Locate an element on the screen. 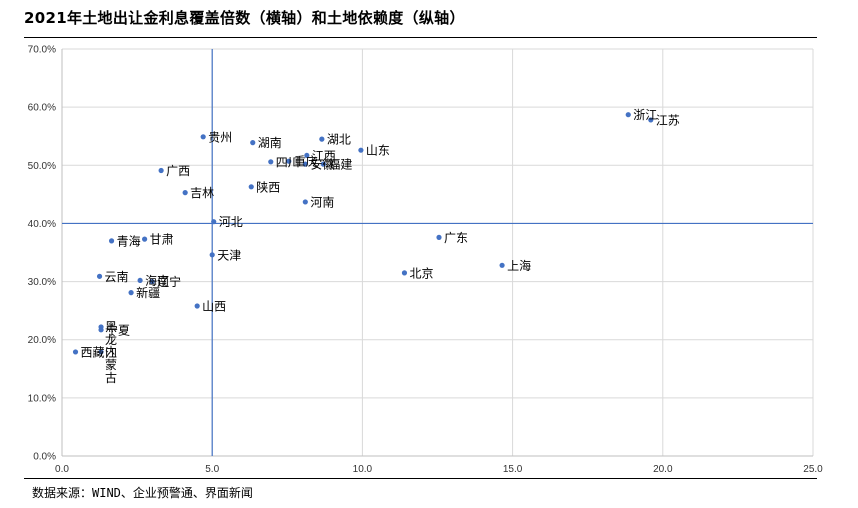 This screenshot has width=858, height=508. data-label: 贵州 is located at coordinates (220, 137).